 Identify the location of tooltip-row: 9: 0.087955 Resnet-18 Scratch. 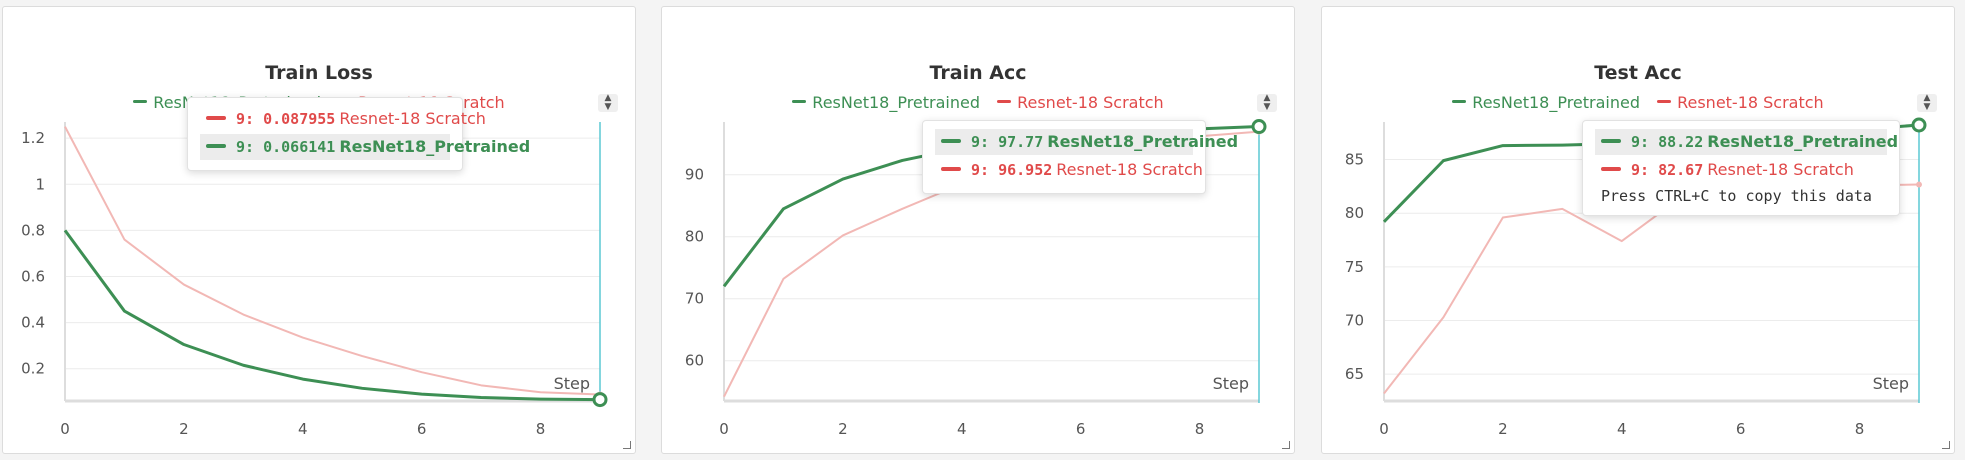
(343, 119).